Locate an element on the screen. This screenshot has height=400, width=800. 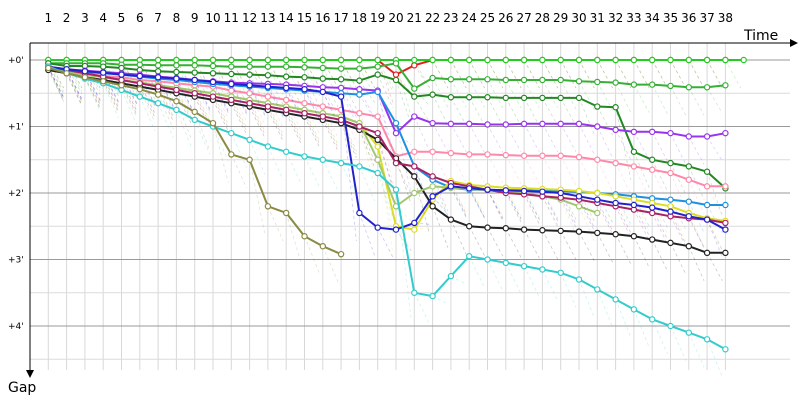
x-tick-label: 22 is located at coordinates (432, 18).